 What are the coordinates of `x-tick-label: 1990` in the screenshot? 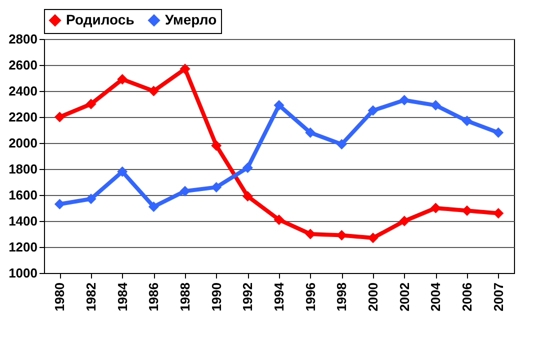 It's located at (216, 297).